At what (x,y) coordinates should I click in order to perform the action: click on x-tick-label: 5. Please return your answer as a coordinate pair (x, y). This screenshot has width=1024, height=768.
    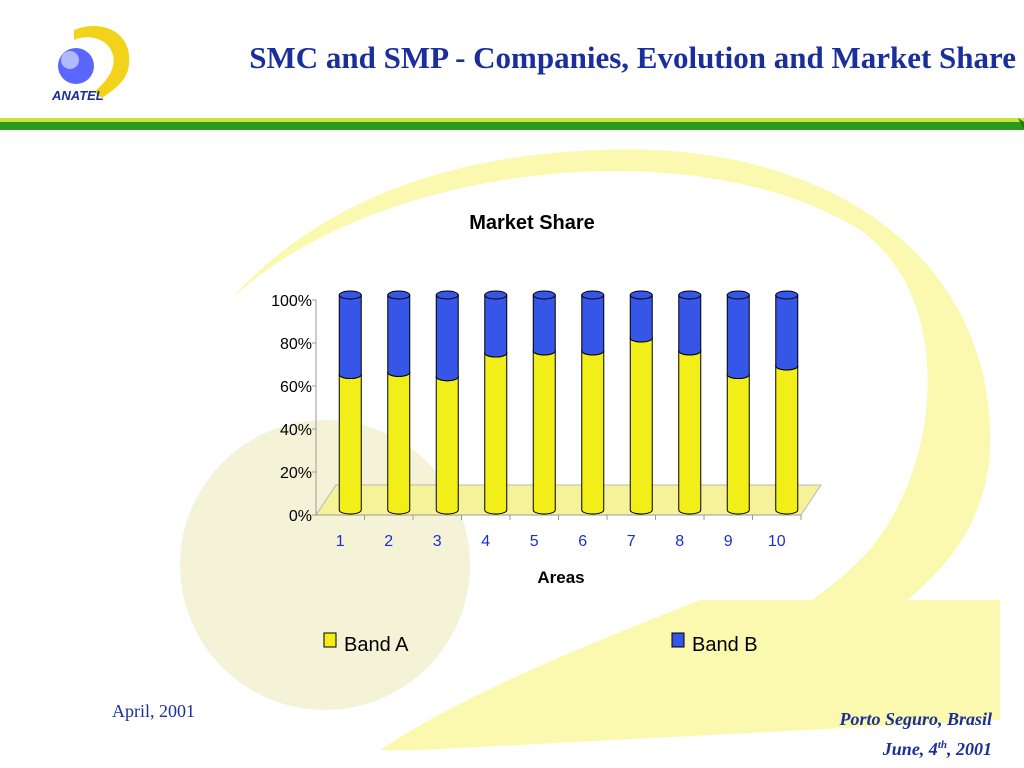
    Looking at the image, I should click on (534, 541).